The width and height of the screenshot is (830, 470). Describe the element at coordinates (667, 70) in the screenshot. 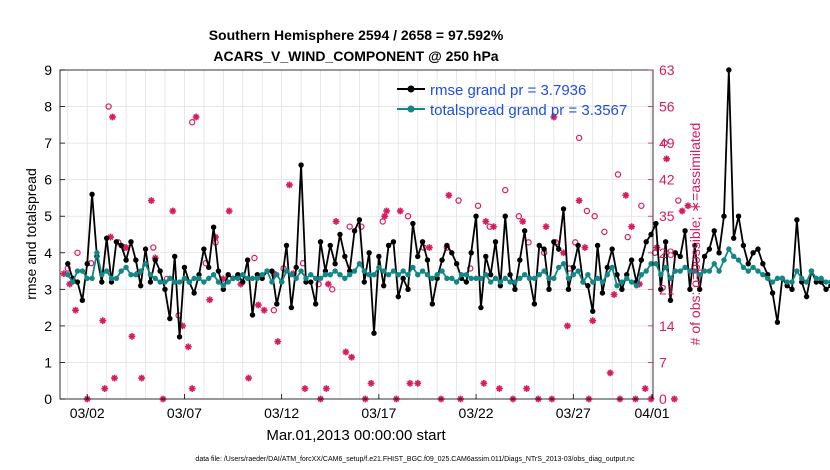

I see `y2-tick-label: 63` at that location.